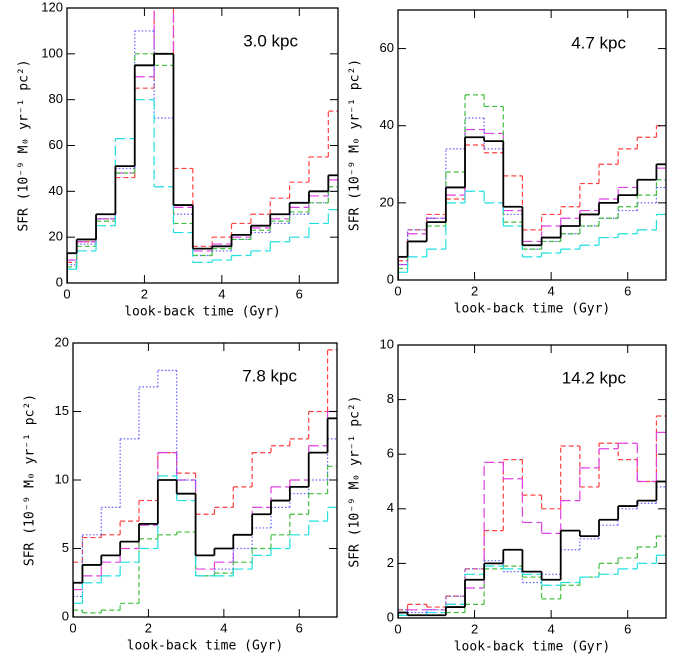  I want to click on y-tick-label: 100, so click(52, 52).